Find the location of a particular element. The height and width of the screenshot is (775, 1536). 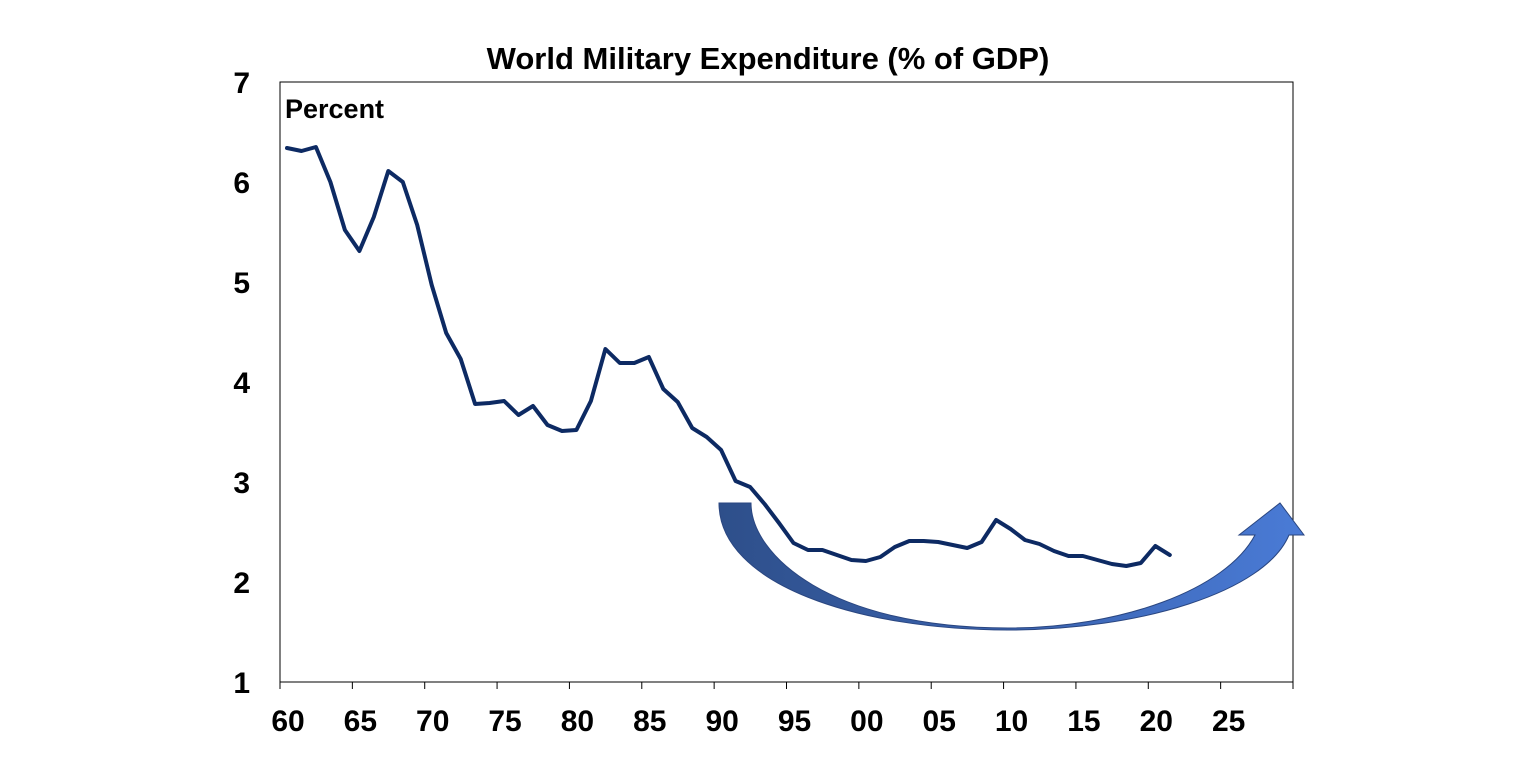

x-tick-label: 85 is located at coordinates (649, 721).